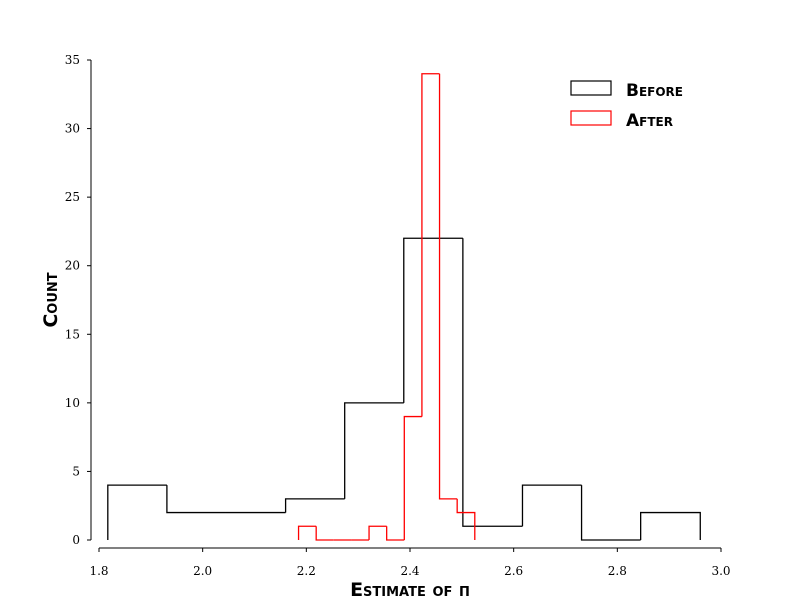  What do you see at coordinates (720, 571) in the screenshot?
I see `x-tick-label: 3.0` at bounding box center [720, 571].